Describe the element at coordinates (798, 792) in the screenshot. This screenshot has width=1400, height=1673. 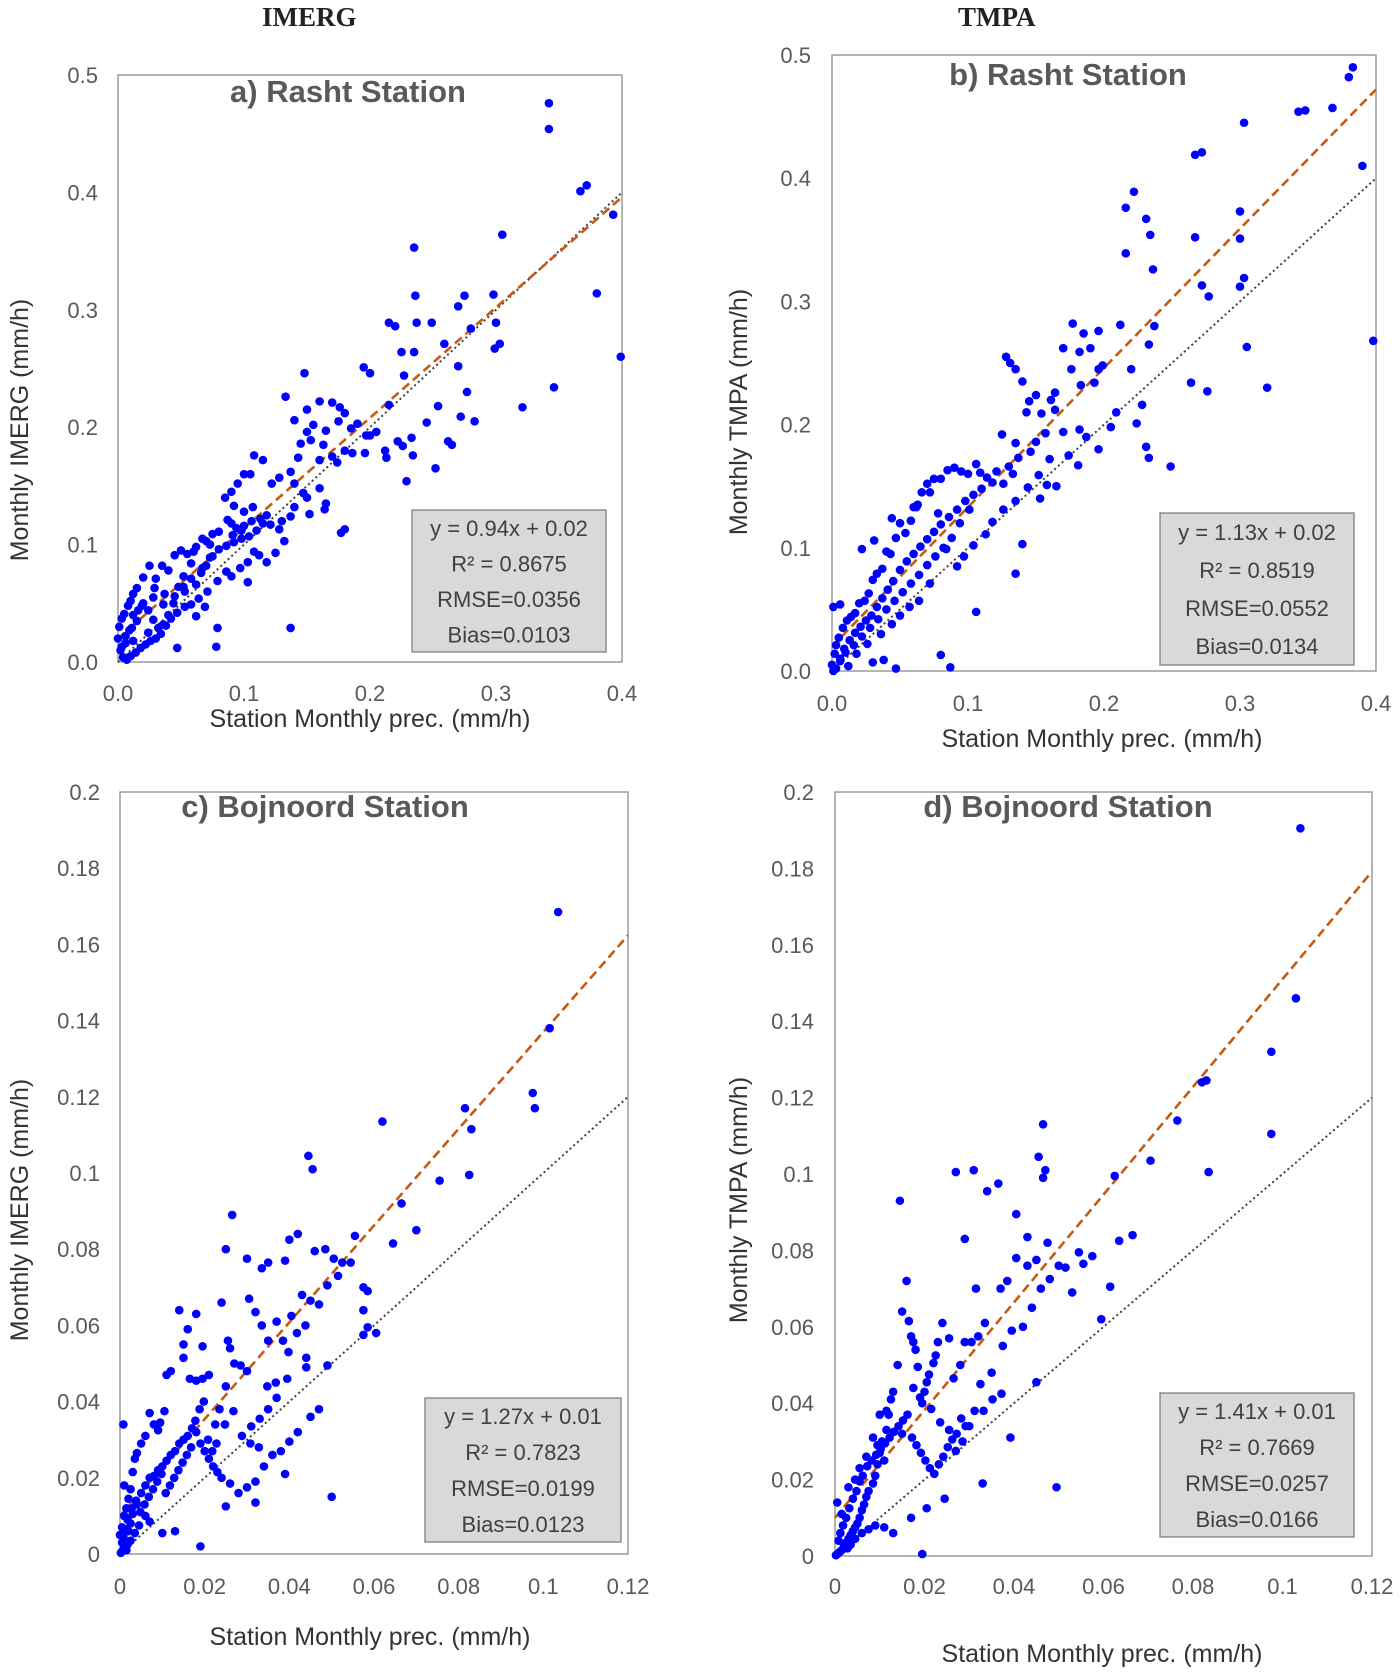
I see `chart-4-ytick-label: 0.2` at that location.